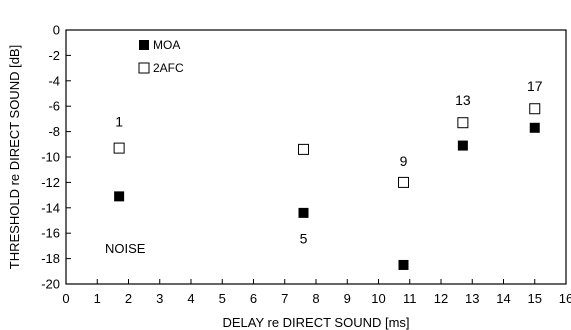 The image size is (571, 330). Describe the element at coordinates (410, 298) in the screenshot. I see `x-tick-label: 11` at that location.